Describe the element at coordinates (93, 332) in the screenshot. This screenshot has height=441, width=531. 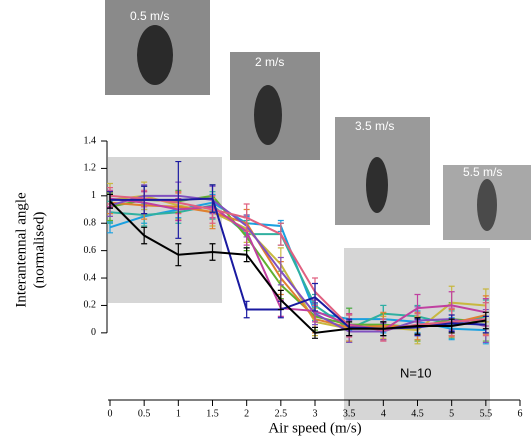
I see `y-tick-label: 0` at that location.